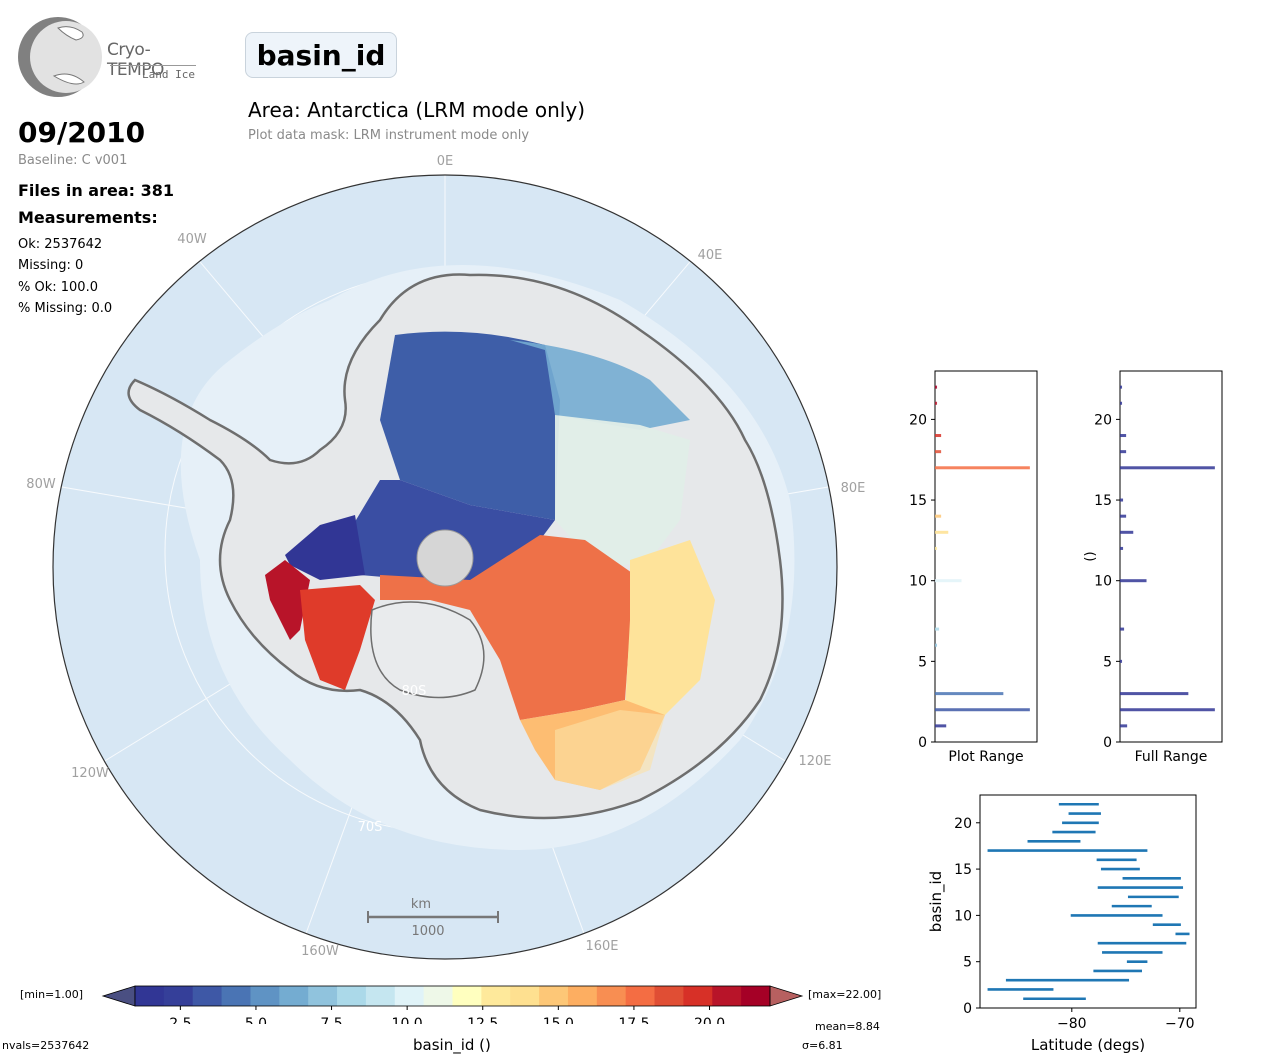 The width and height of the screenshot is (1272, 1060). What do you see at coordinates (601, 946) in the screenshot?
I see `meridian-label-160e: 160E` at bounding box center [601, 946].